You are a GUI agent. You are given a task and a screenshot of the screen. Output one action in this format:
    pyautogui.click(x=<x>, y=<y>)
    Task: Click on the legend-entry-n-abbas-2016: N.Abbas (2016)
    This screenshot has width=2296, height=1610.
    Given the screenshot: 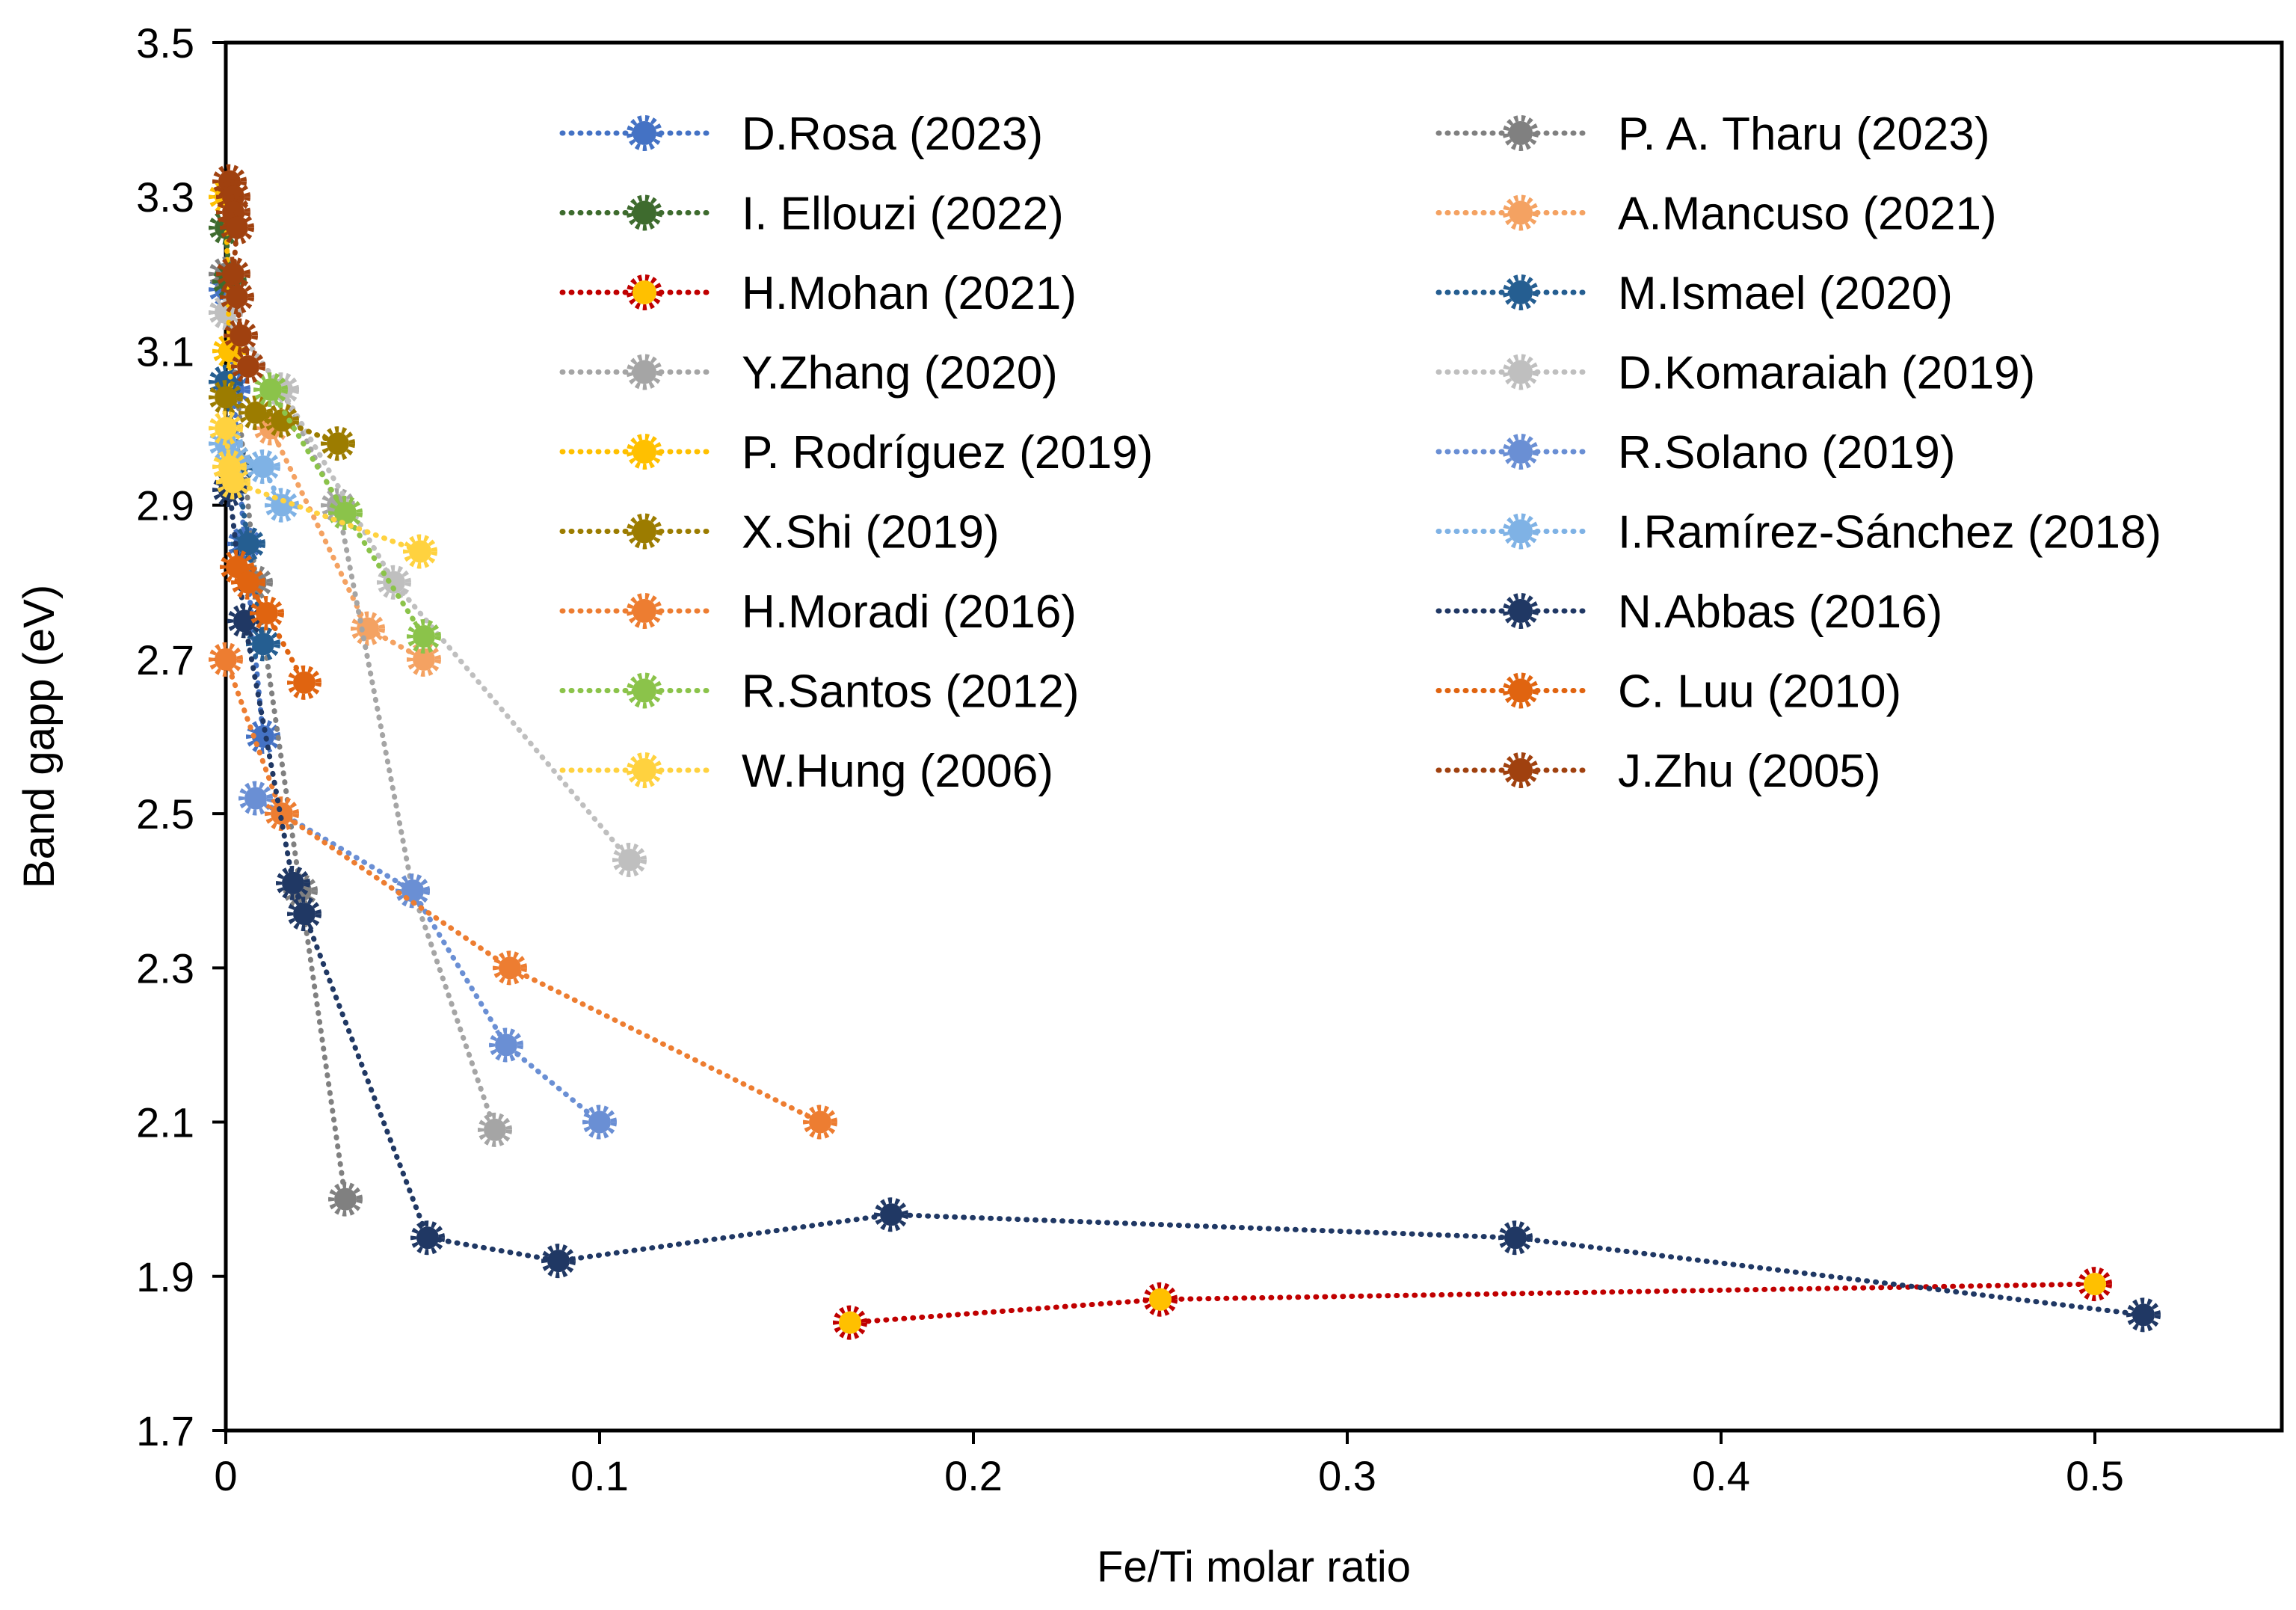 What is the action you would take?
    pyautogui.click(x=1688, y=612)
    